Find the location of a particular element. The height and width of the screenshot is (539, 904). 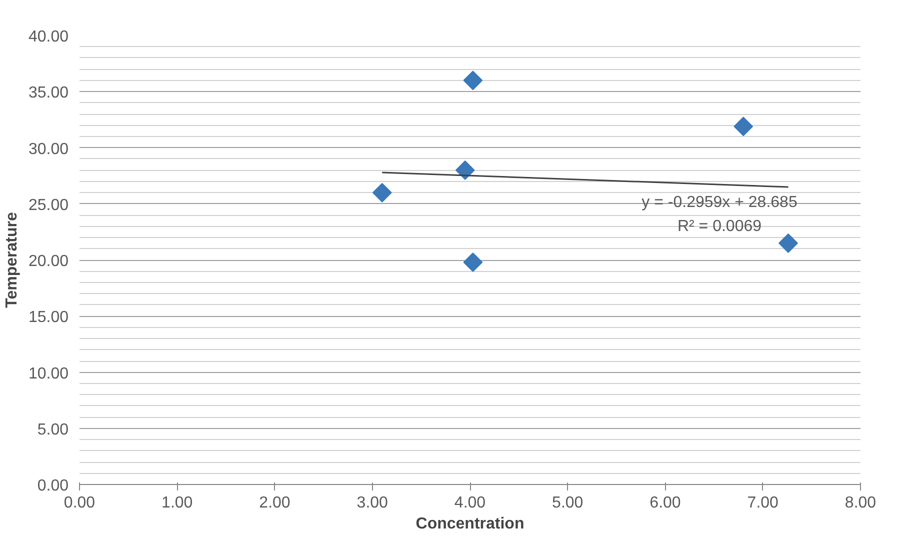

y-tick-label: 35.00 is located at coordinates (48, 93).